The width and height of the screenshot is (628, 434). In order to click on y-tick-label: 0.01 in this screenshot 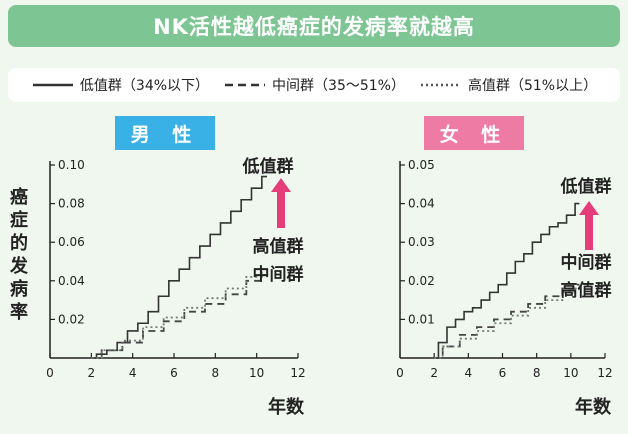, I will do `click(421, 319)`.